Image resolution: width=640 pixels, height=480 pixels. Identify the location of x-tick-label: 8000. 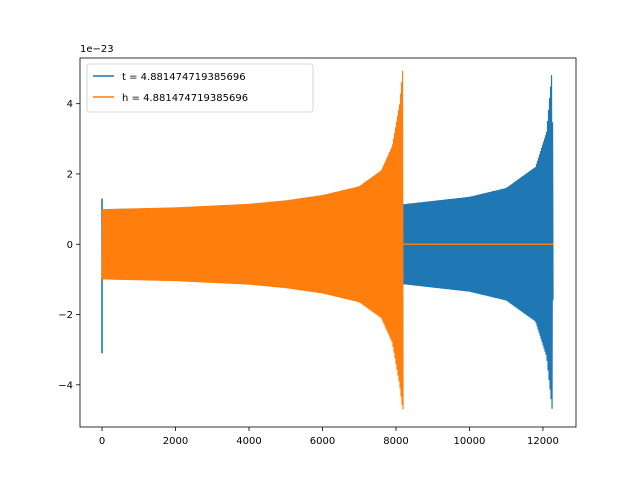
(395, 441).